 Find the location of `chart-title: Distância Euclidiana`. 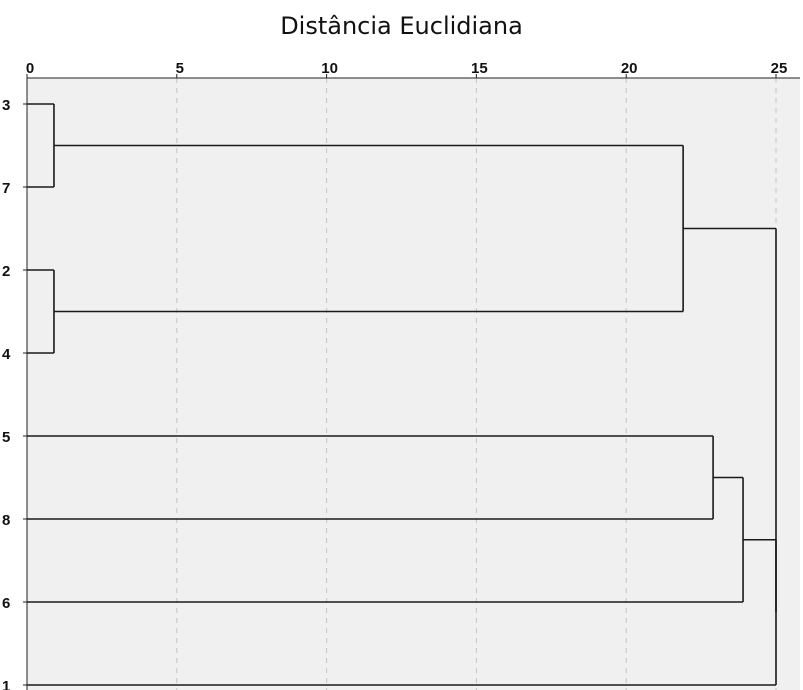

chart-title: Distância Euclidiana is located at coordinates (401, 26).